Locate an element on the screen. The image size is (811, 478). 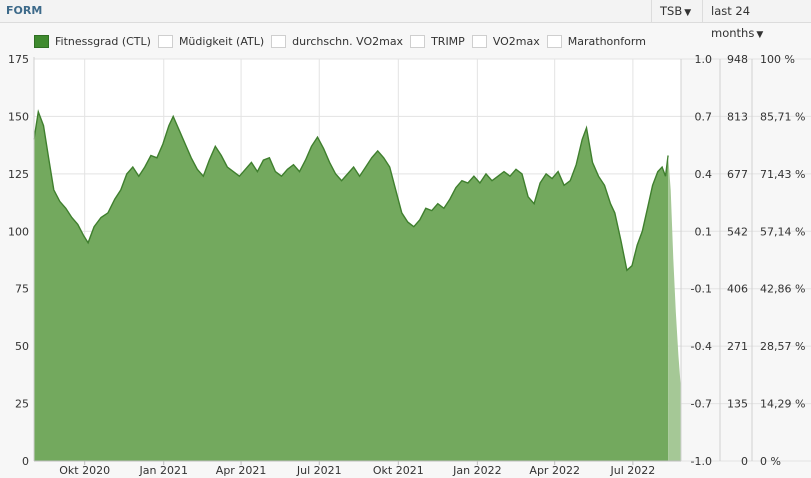
legend-item-marathonform: Marathonform is located at coordinates (596, 41).